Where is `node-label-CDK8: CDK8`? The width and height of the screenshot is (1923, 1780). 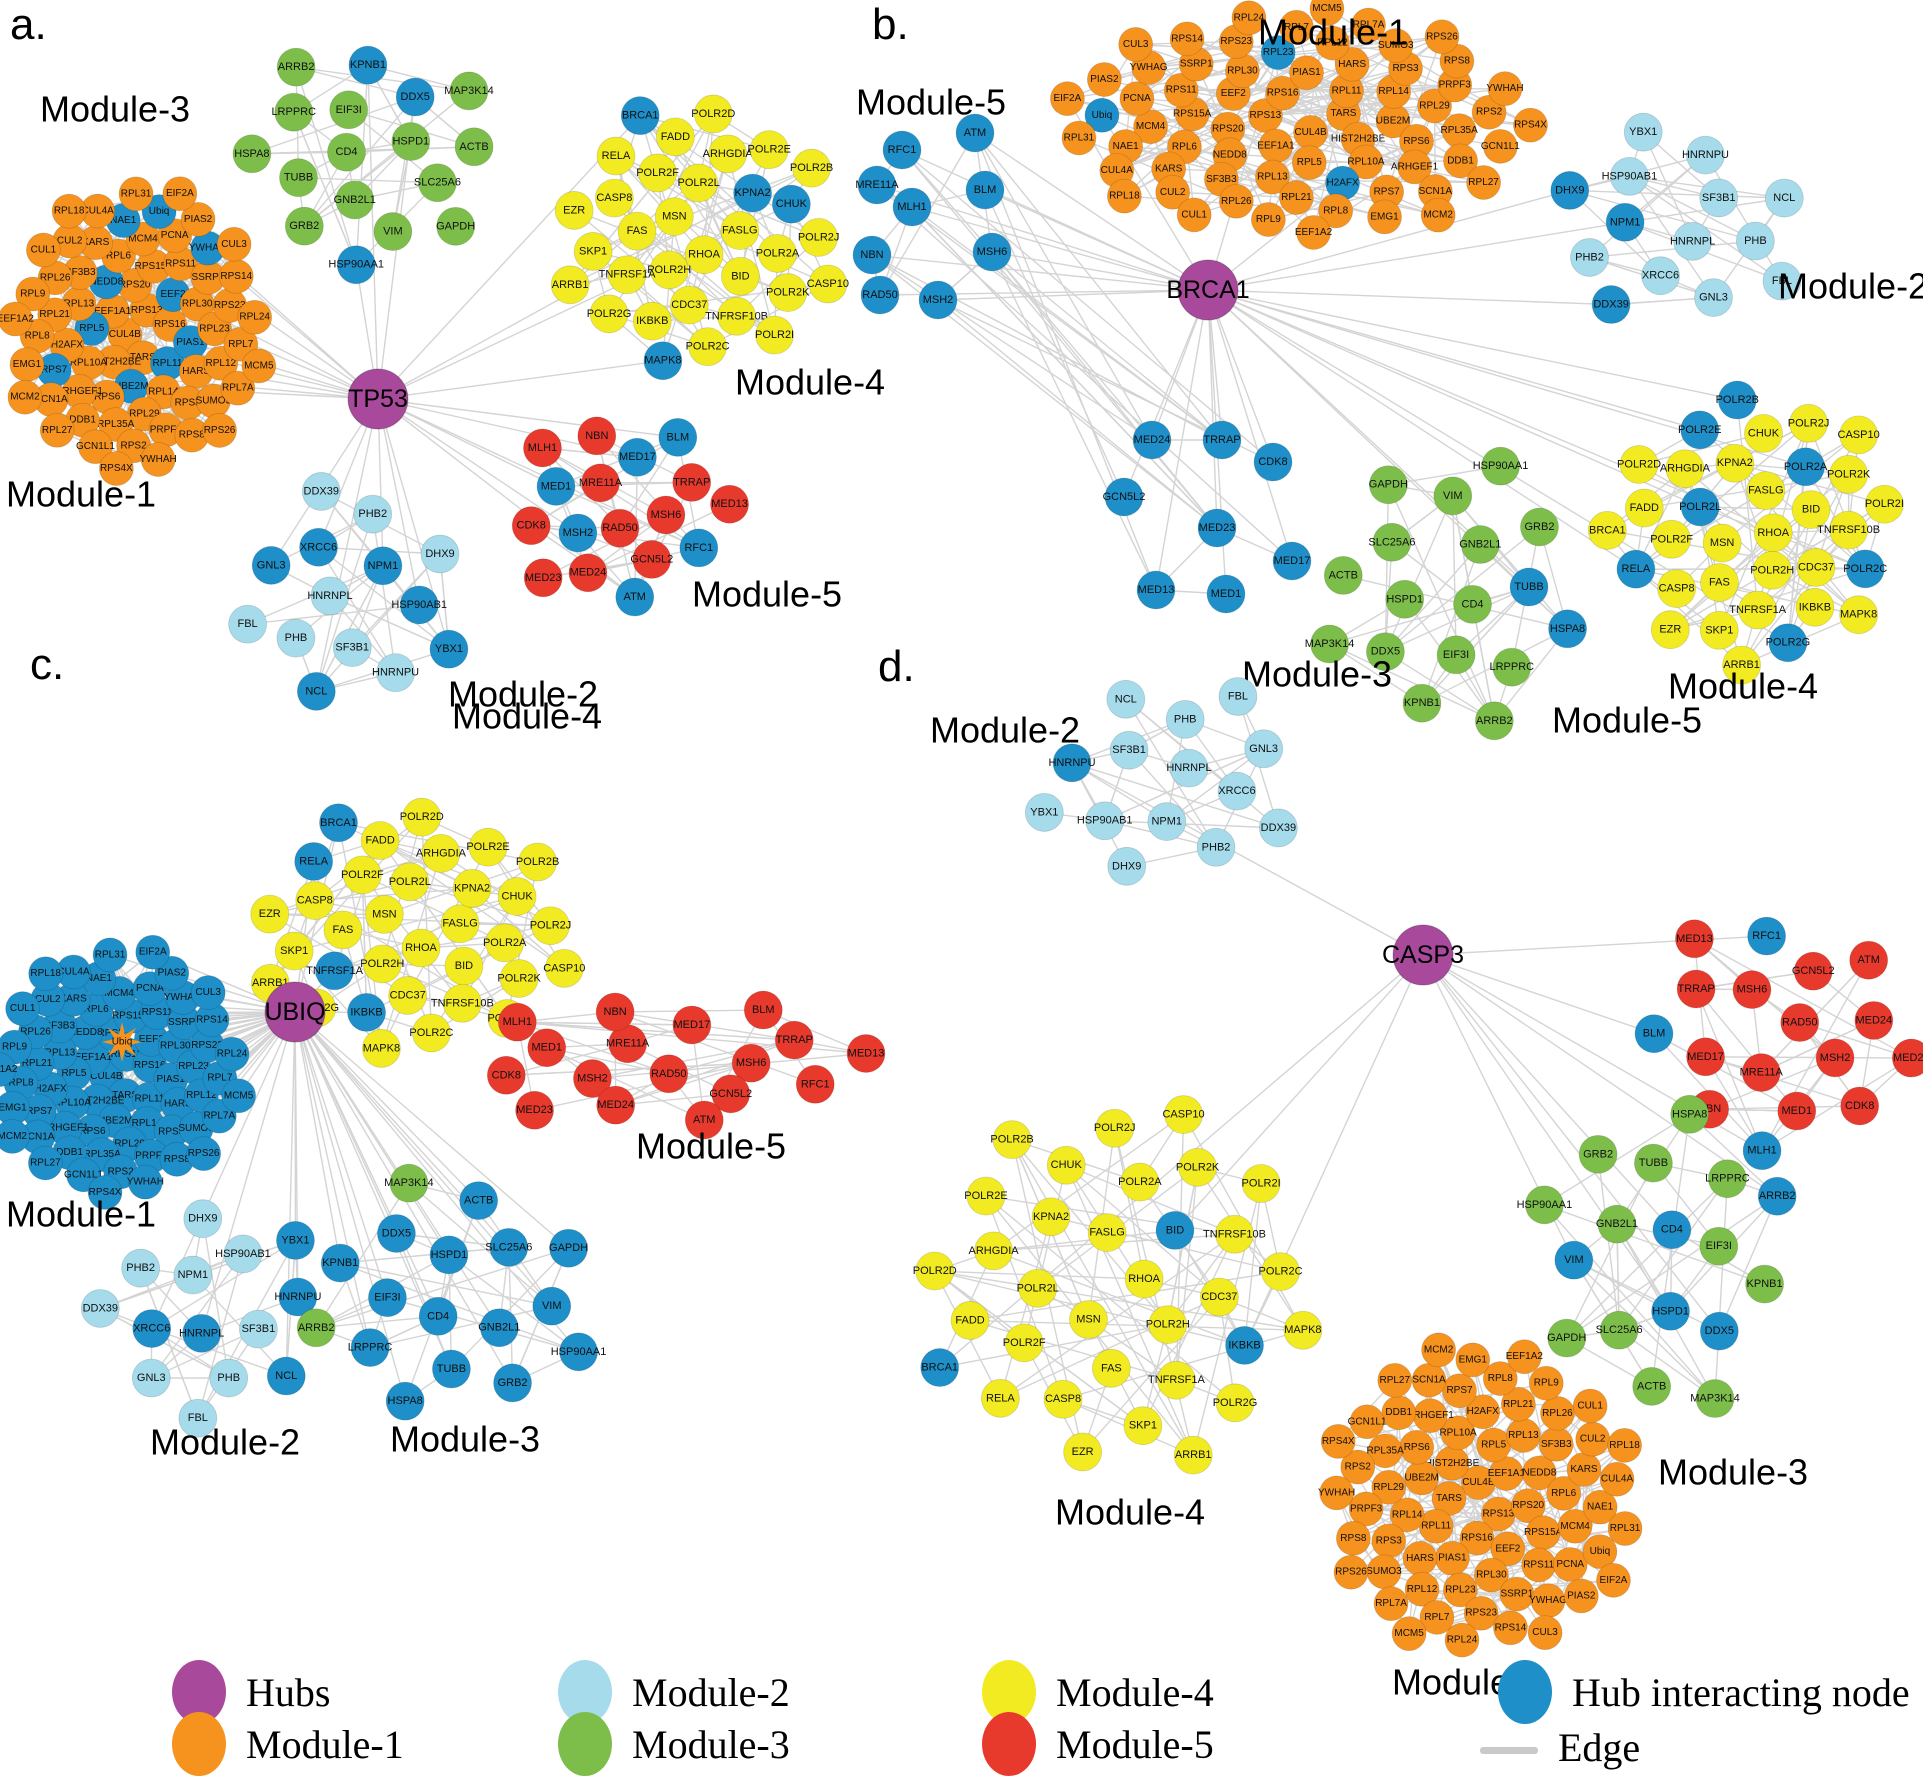
node-label-CDK8: CDK8 is located at coordinates (506, 1075).